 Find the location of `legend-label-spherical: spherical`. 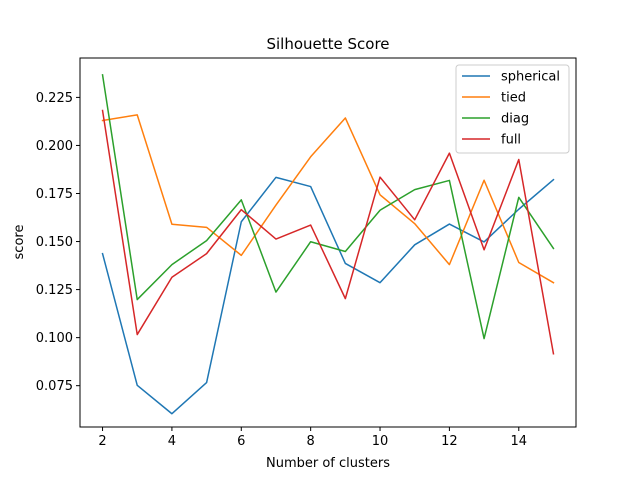

legend-label-spherical: spherical is located at coordinates (530, 77).